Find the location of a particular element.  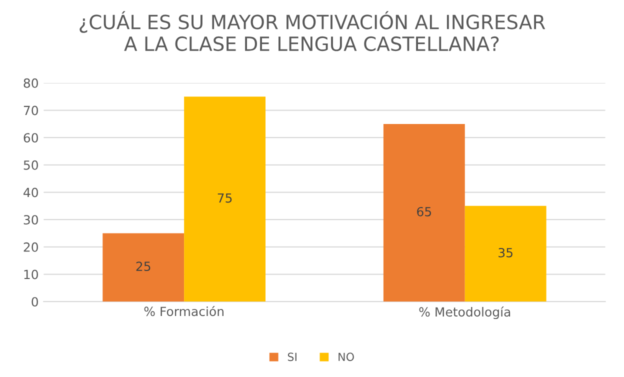

y-tick-label: 50 is located at coordinates (31, 165).